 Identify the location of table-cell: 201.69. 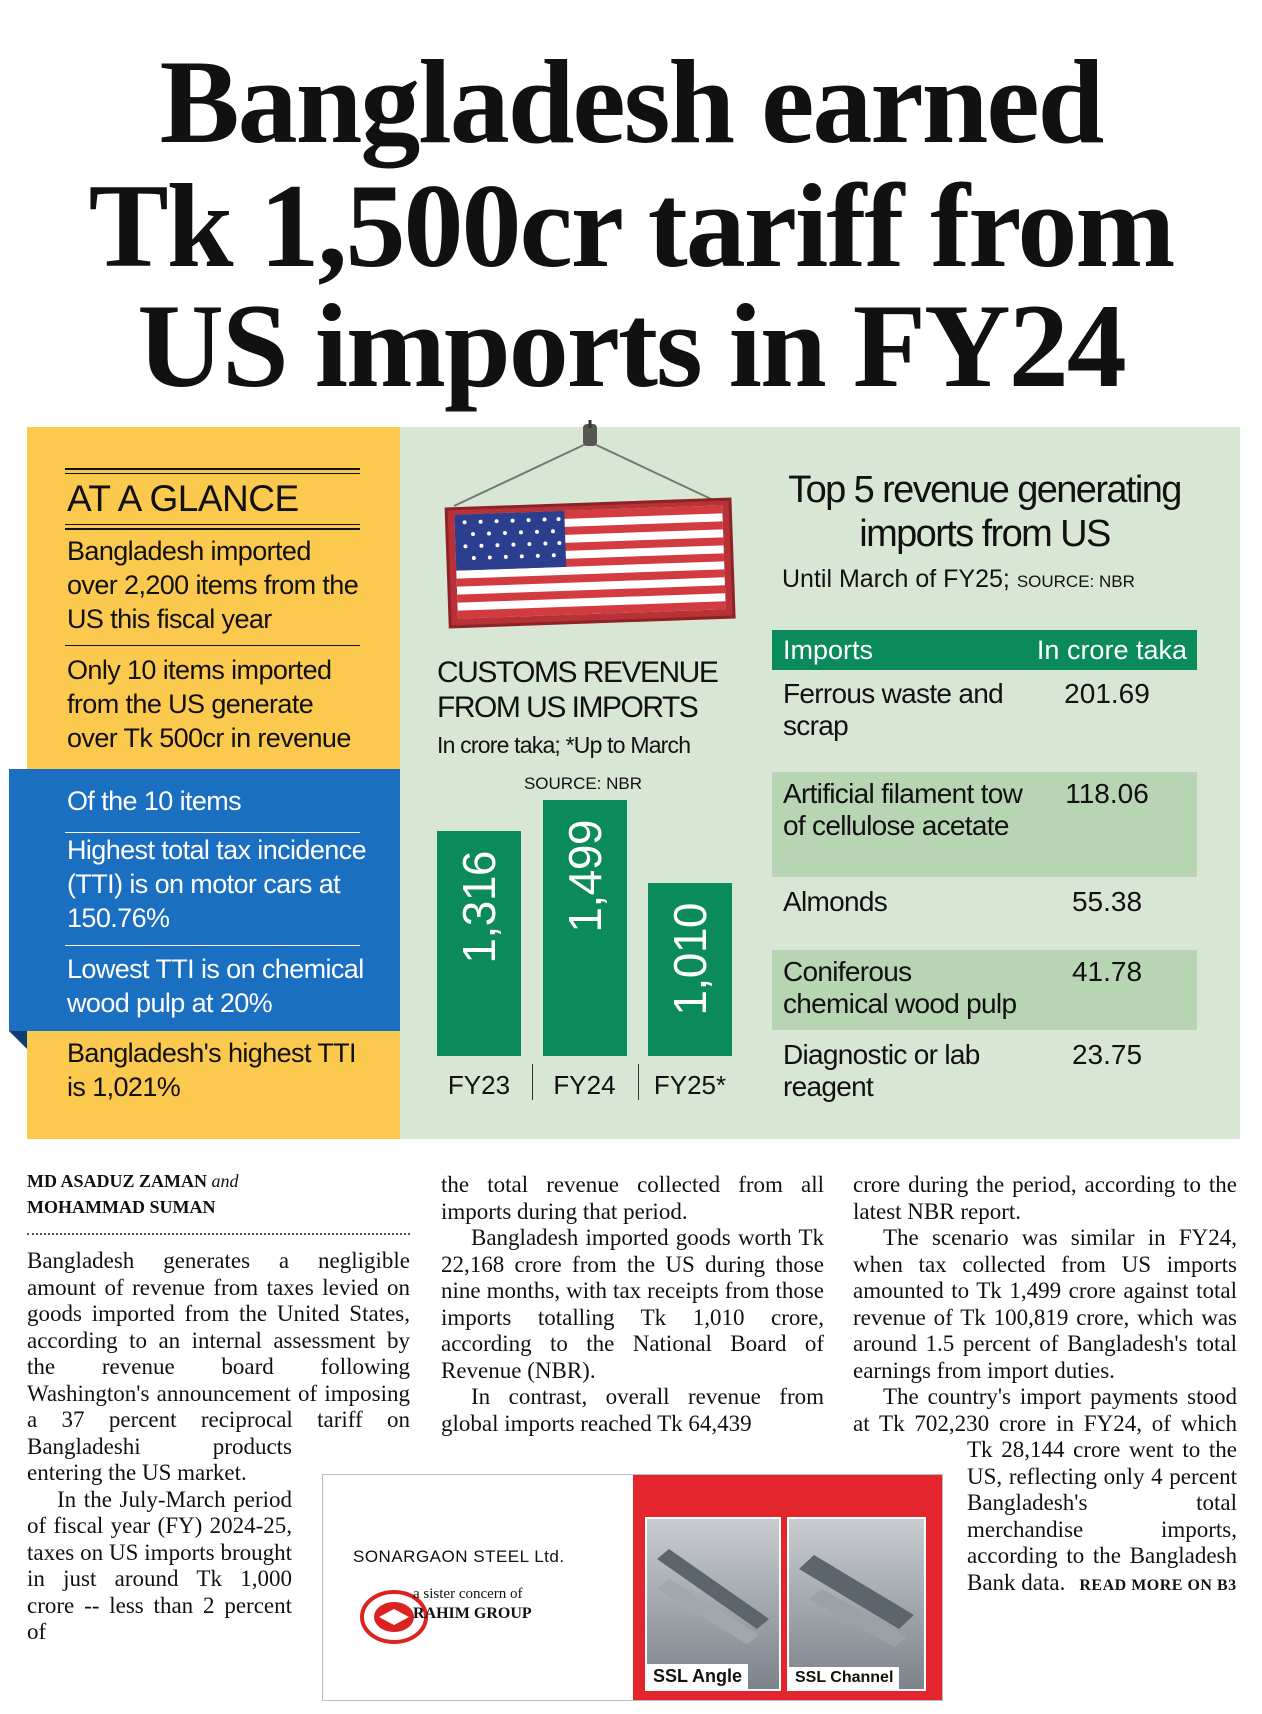
(1107, 693).